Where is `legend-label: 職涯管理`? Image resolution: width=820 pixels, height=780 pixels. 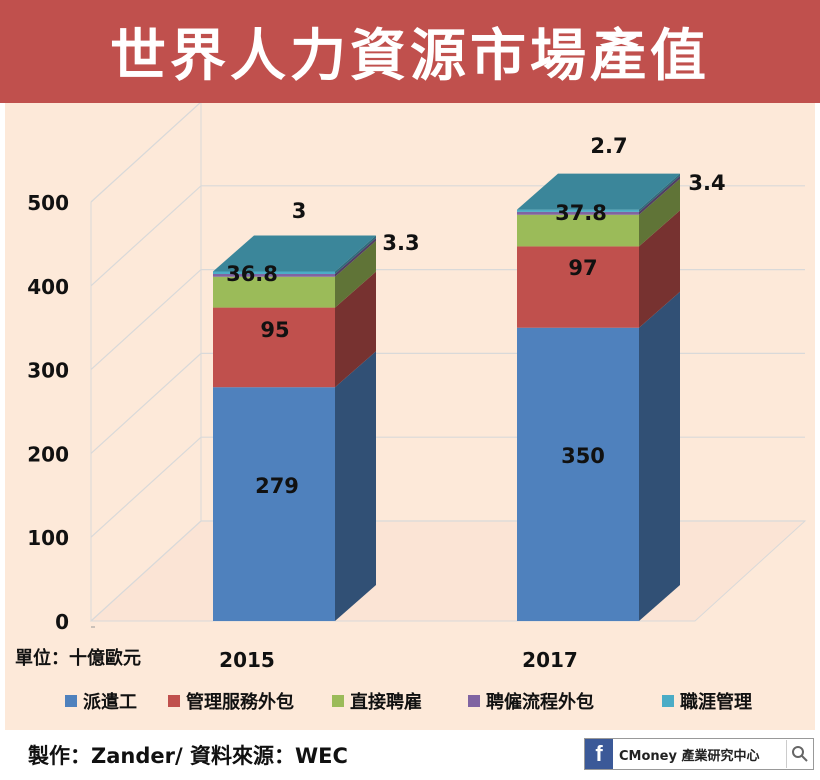
legend-label: 職涯管理 is located at coordinates (716, 702).